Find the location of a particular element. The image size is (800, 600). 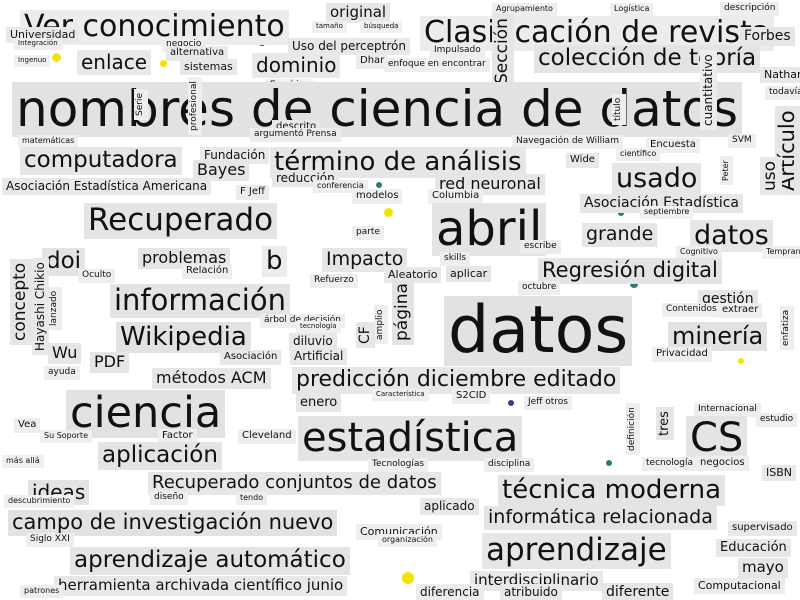

word-educacion: Educación is located at coordinates (753, 548).